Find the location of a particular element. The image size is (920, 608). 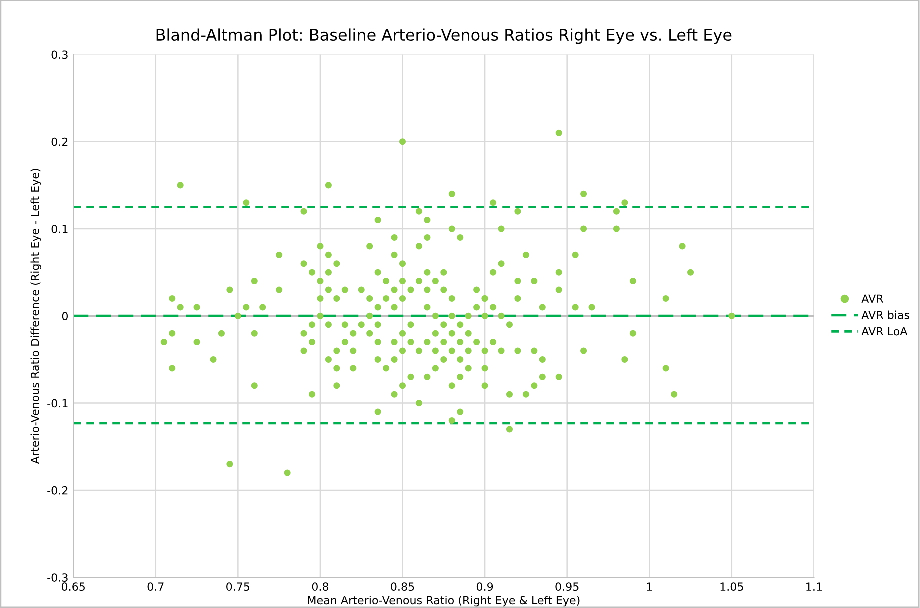

x-tick-label: 1.1 is located at coordinates (814, 586).